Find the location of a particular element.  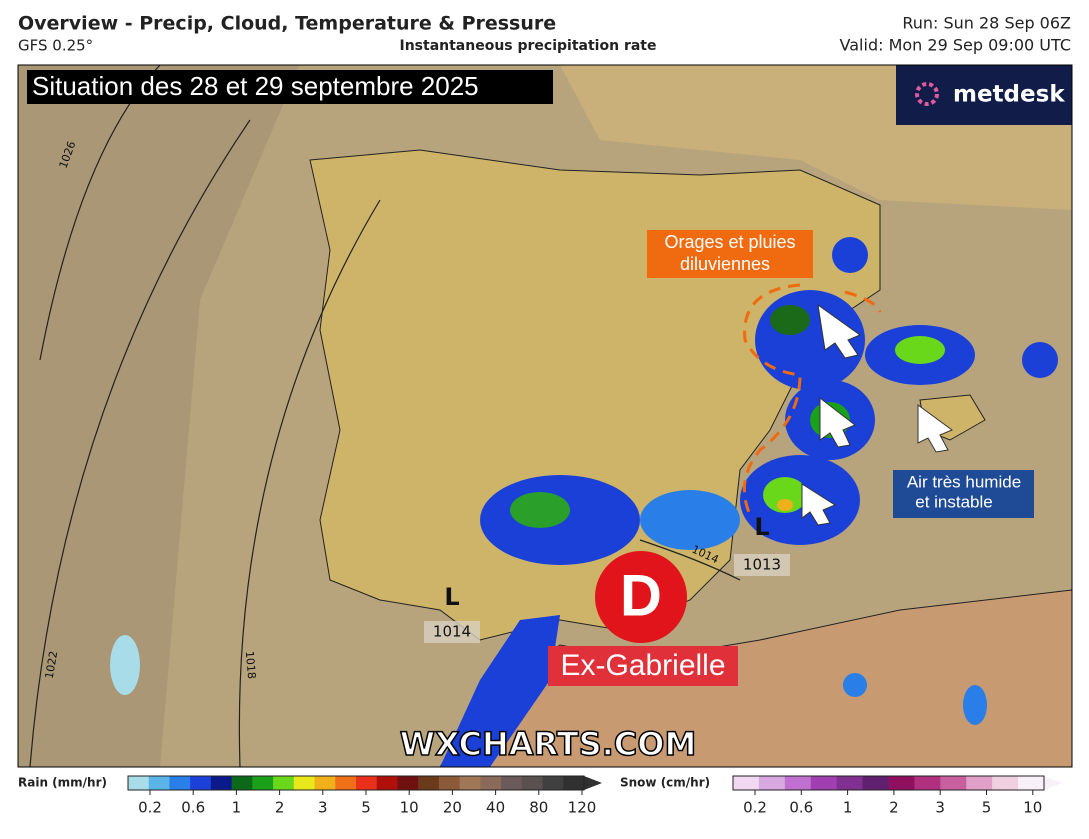

watermark: WXCHARTS.COM is located at coordinates (548, 744).